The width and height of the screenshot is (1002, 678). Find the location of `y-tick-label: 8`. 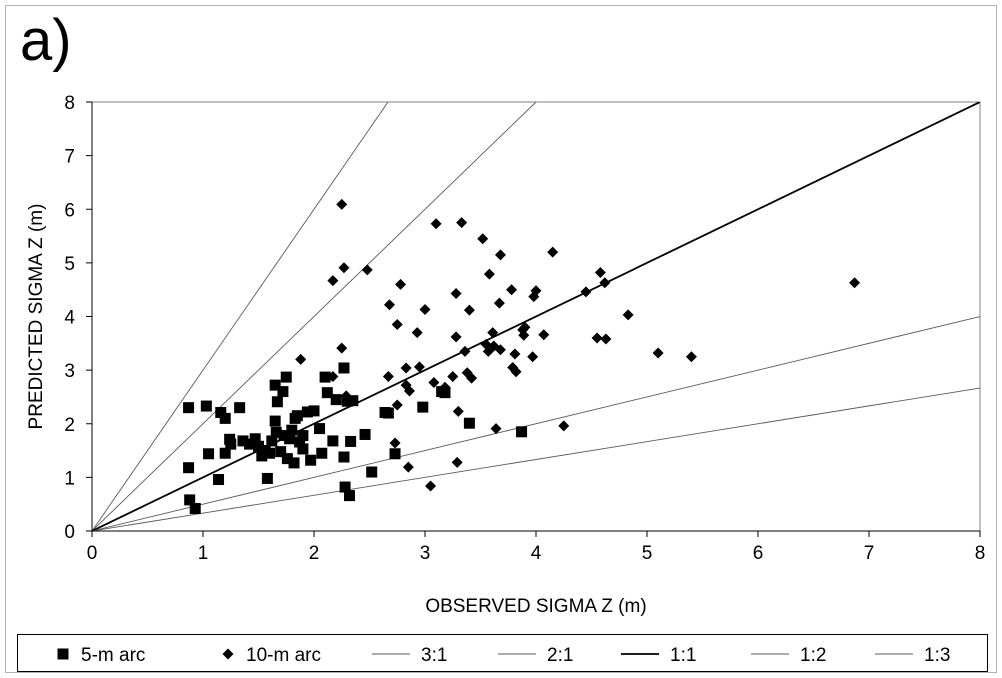

y-tick-label: 8 is located at coordinates (69, 103).